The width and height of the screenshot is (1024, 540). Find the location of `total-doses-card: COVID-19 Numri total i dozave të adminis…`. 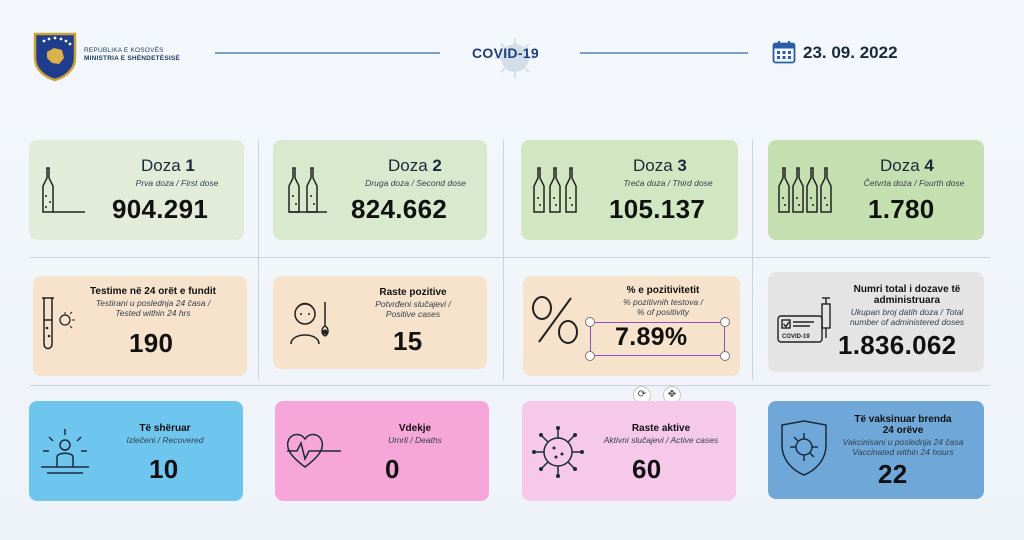

total-doses-card: COVID-19 Numri total i dozave të adminis… is located at coordinates (876, 322).